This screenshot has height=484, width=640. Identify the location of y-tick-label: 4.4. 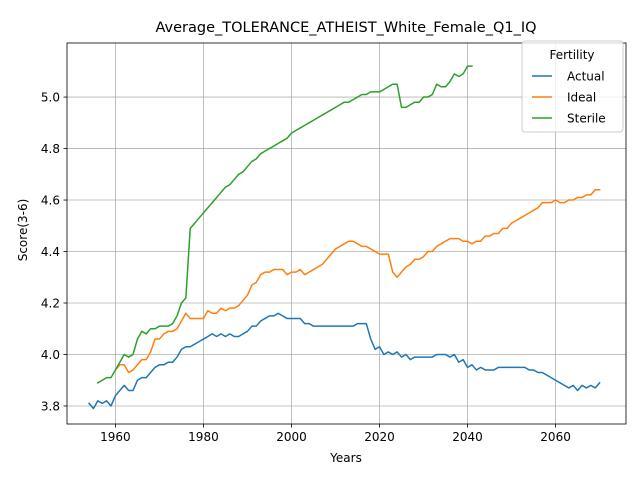
(50, 252).